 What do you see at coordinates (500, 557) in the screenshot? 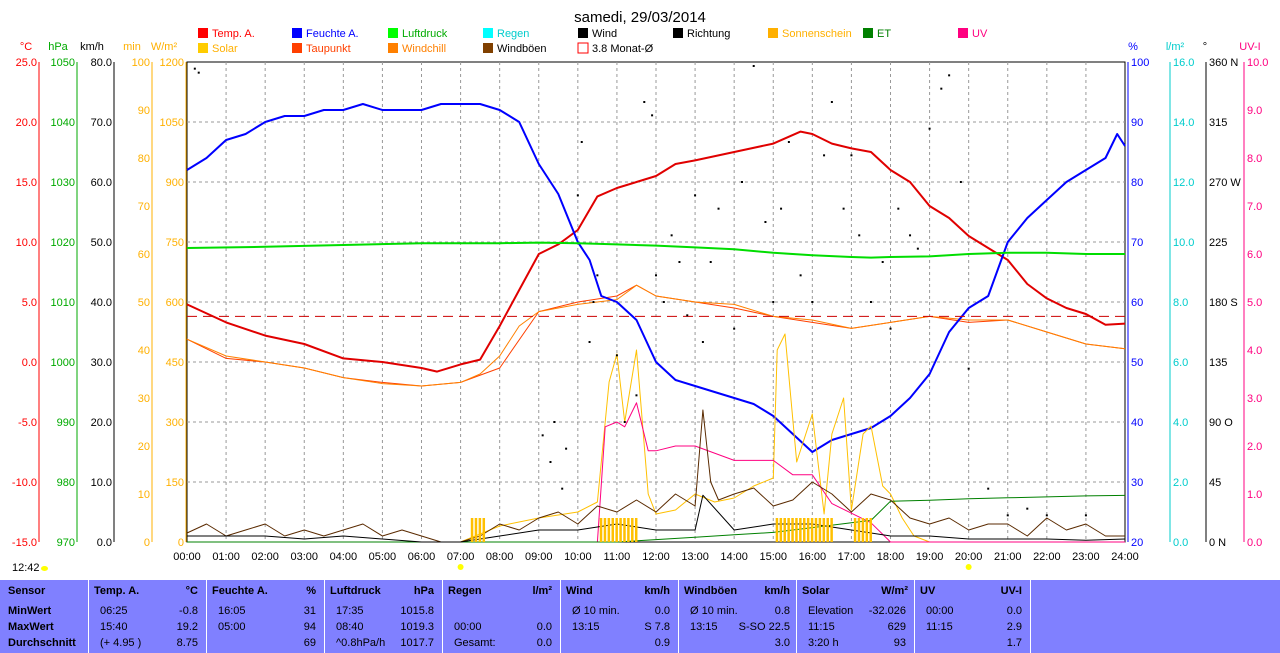
I see `x-tick-label: 08:00` at bounding box center [500, 557].